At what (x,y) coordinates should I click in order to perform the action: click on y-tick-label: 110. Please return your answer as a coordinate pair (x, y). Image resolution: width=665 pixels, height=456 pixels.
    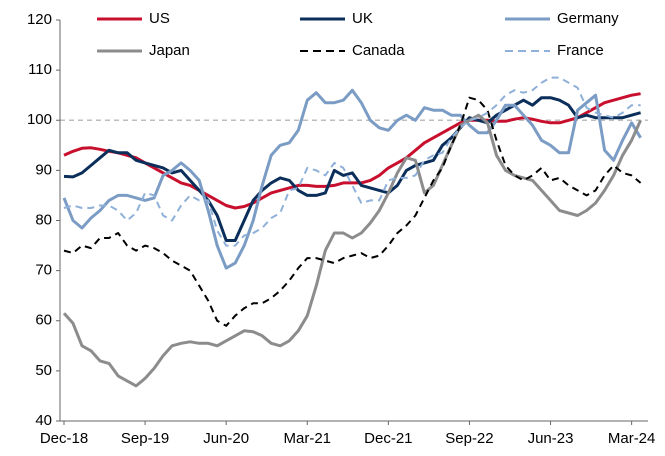
    Looking at the image, I should click on (40, 69).